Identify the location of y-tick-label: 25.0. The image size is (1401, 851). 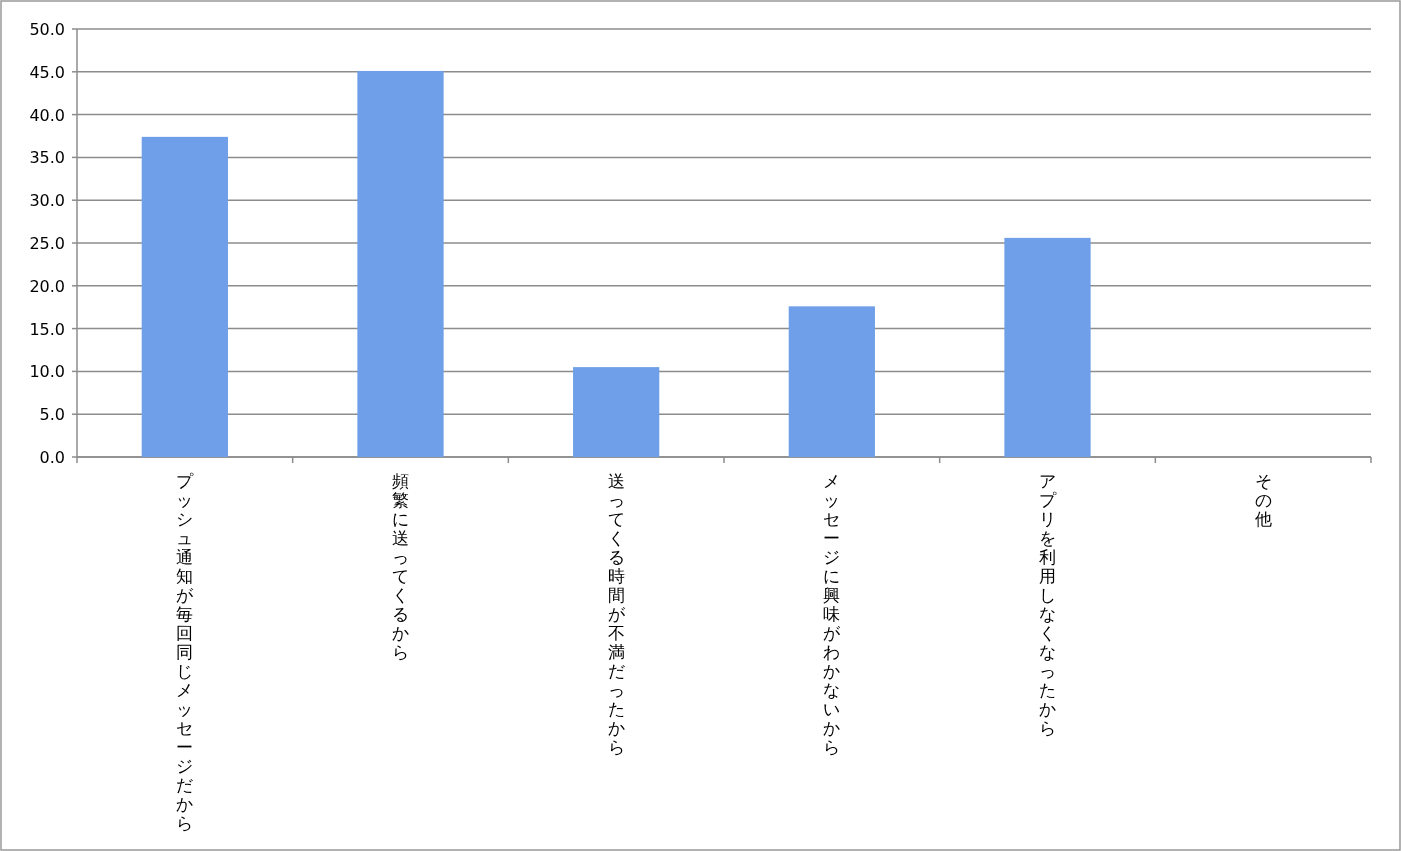
(47, 243).